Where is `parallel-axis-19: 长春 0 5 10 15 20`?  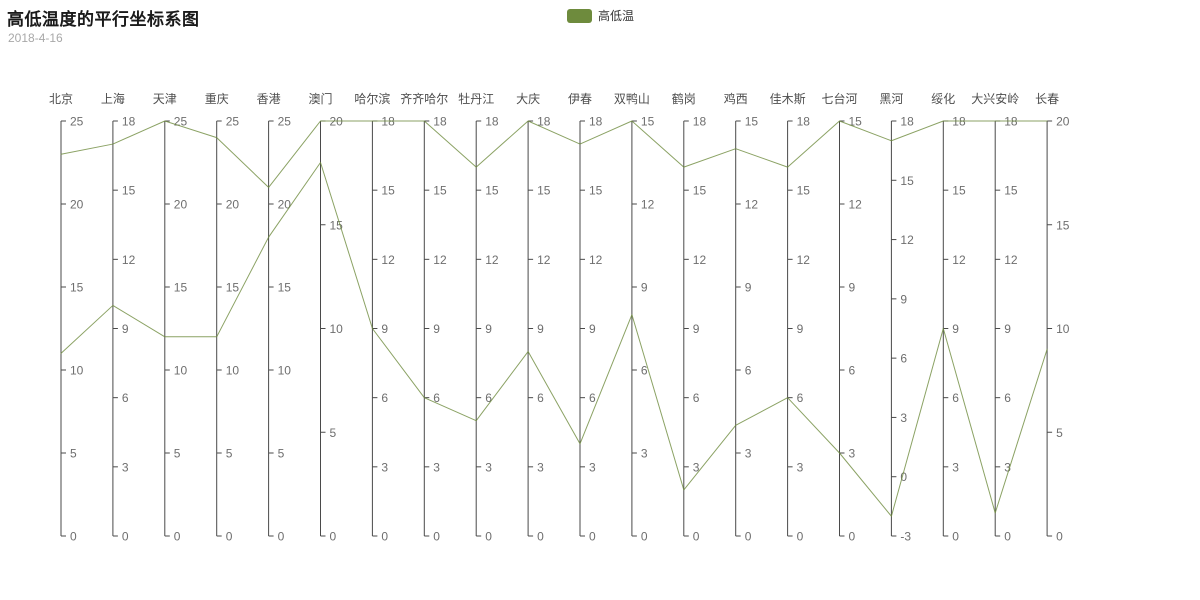
parallel-axis-19: 长春 0 5 10 15 20 is located at coordinates (1052, 318).